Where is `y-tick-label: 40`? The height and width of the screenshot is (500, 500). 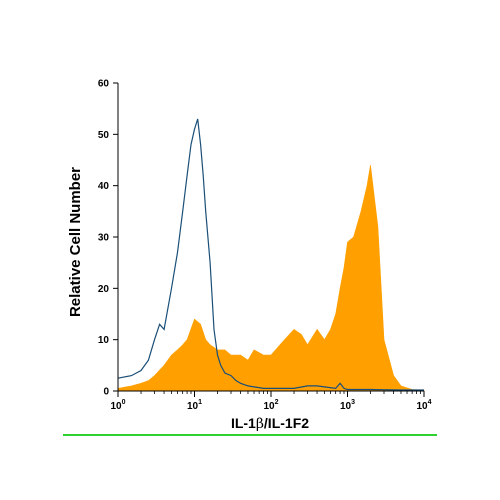
y-tick-label: 40 is located at coordinates (104, 186).